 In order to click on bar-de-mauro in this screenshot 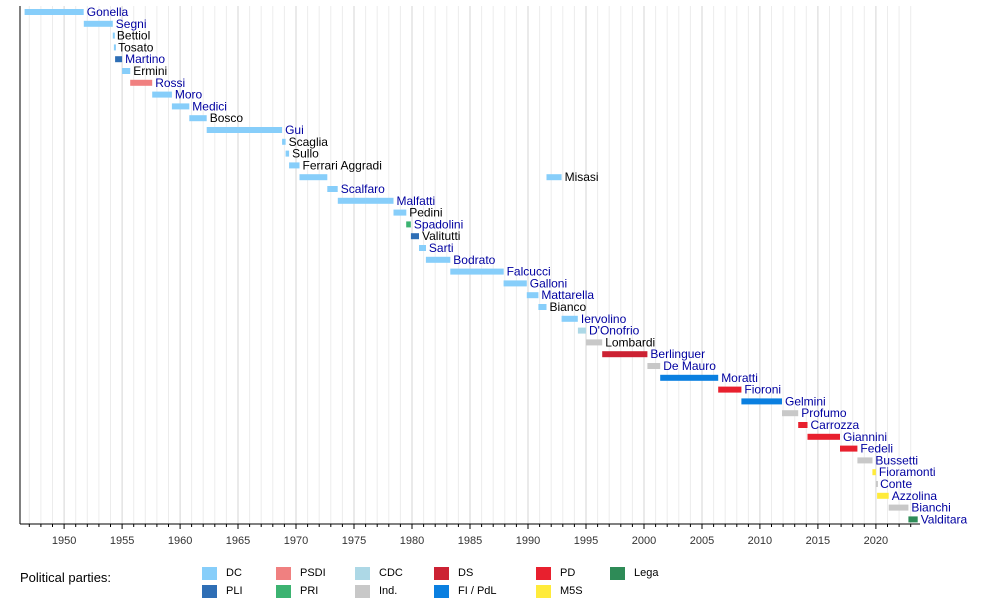, I will do `click(654, 366)`.